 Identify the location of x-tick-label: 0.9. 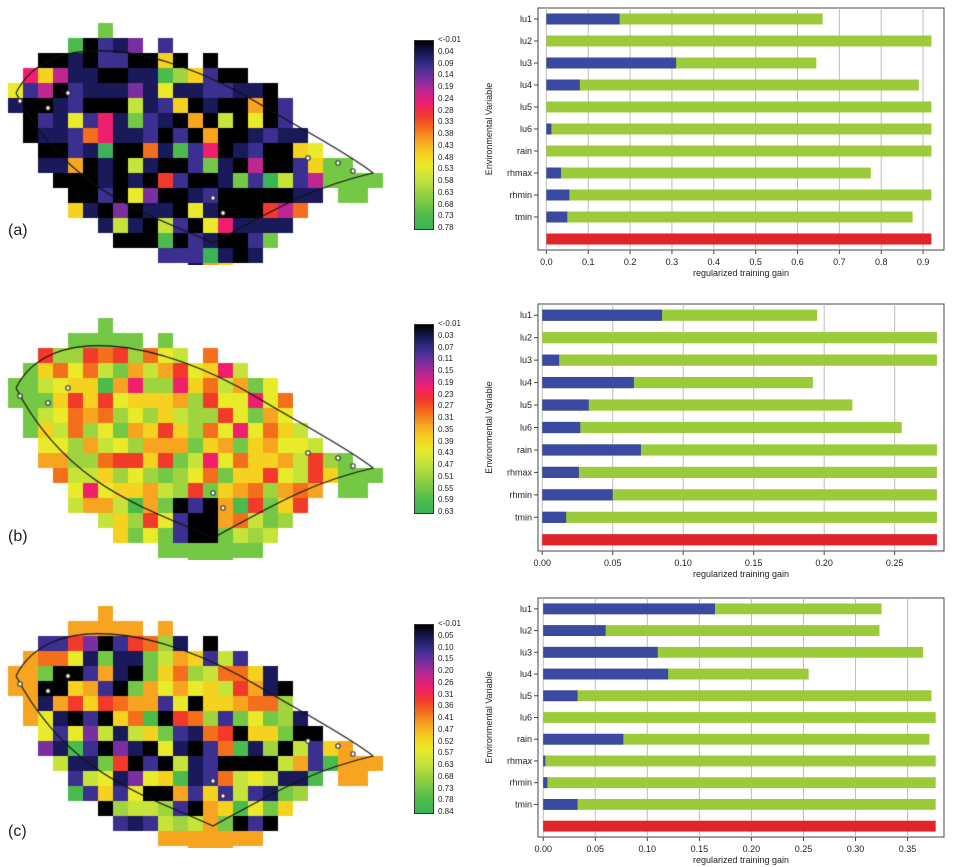
(923, 262).